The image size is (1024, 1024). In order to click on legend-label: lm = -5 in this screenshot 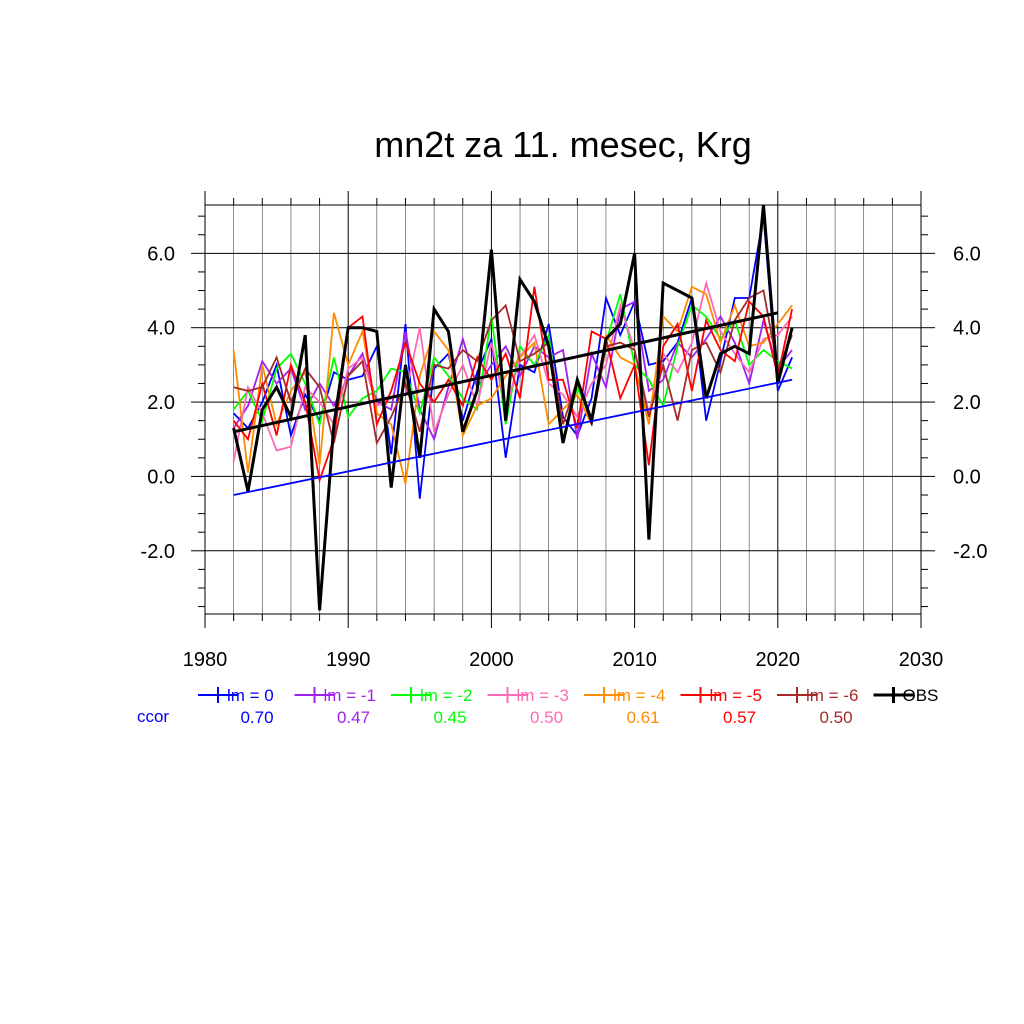, I will do `click(736, 695)`.